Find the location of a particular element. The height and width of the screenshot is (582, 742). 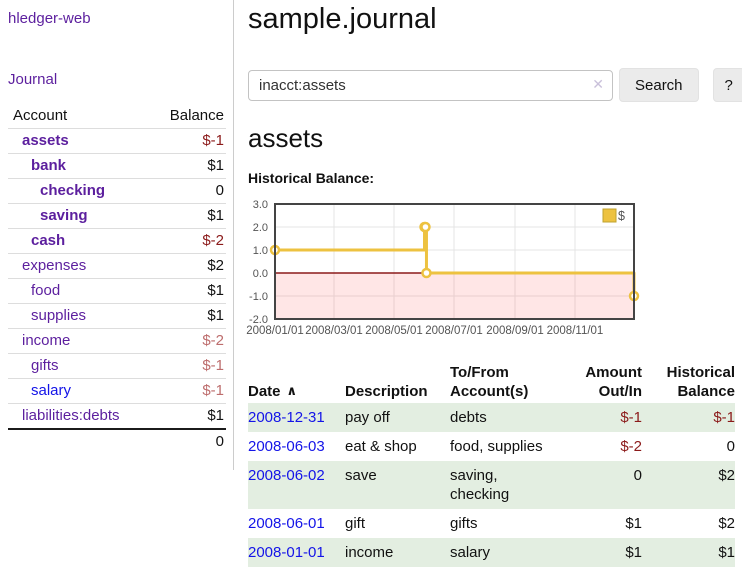

app-title-link: hledger-web is located at coordinates (49, 18).